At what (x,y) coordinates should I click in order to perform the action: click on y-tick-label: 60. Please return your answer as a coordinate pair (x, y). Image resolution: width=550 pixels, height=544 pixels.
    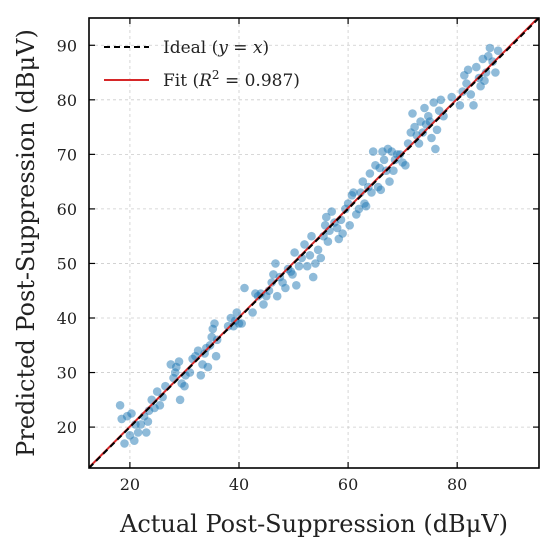
    Looking at the image, I should click on (67, 209).